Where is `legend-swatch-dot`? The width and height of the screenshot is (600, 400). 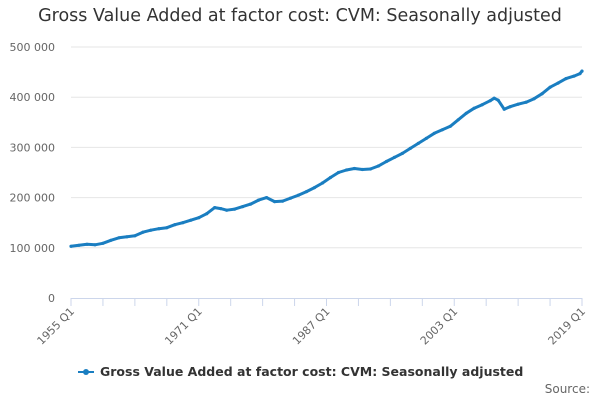
legend-swatch-dot is located at coordinates (86, 371).